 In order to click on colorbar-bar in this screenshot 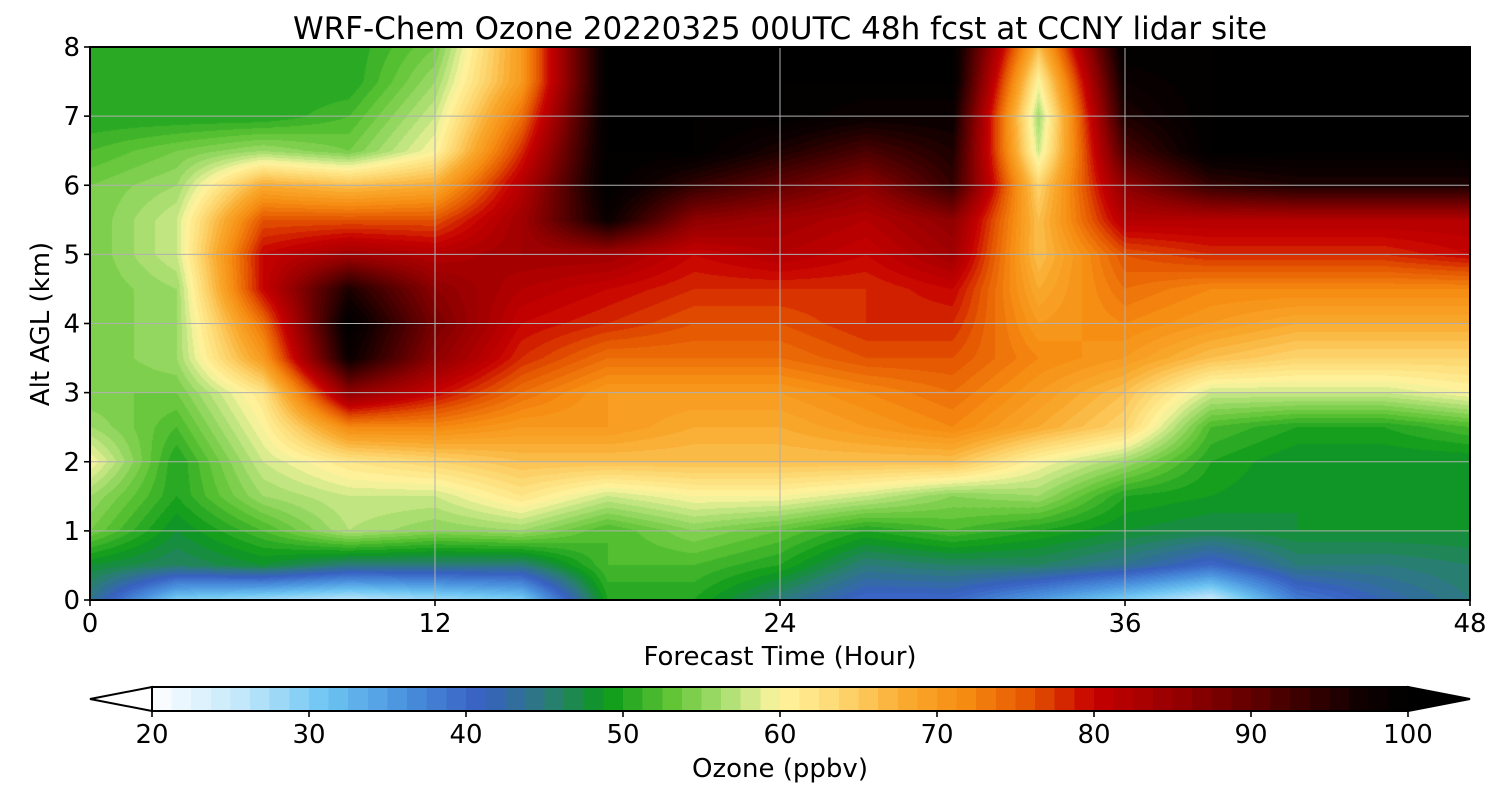, I will do `click(780, 699)`.